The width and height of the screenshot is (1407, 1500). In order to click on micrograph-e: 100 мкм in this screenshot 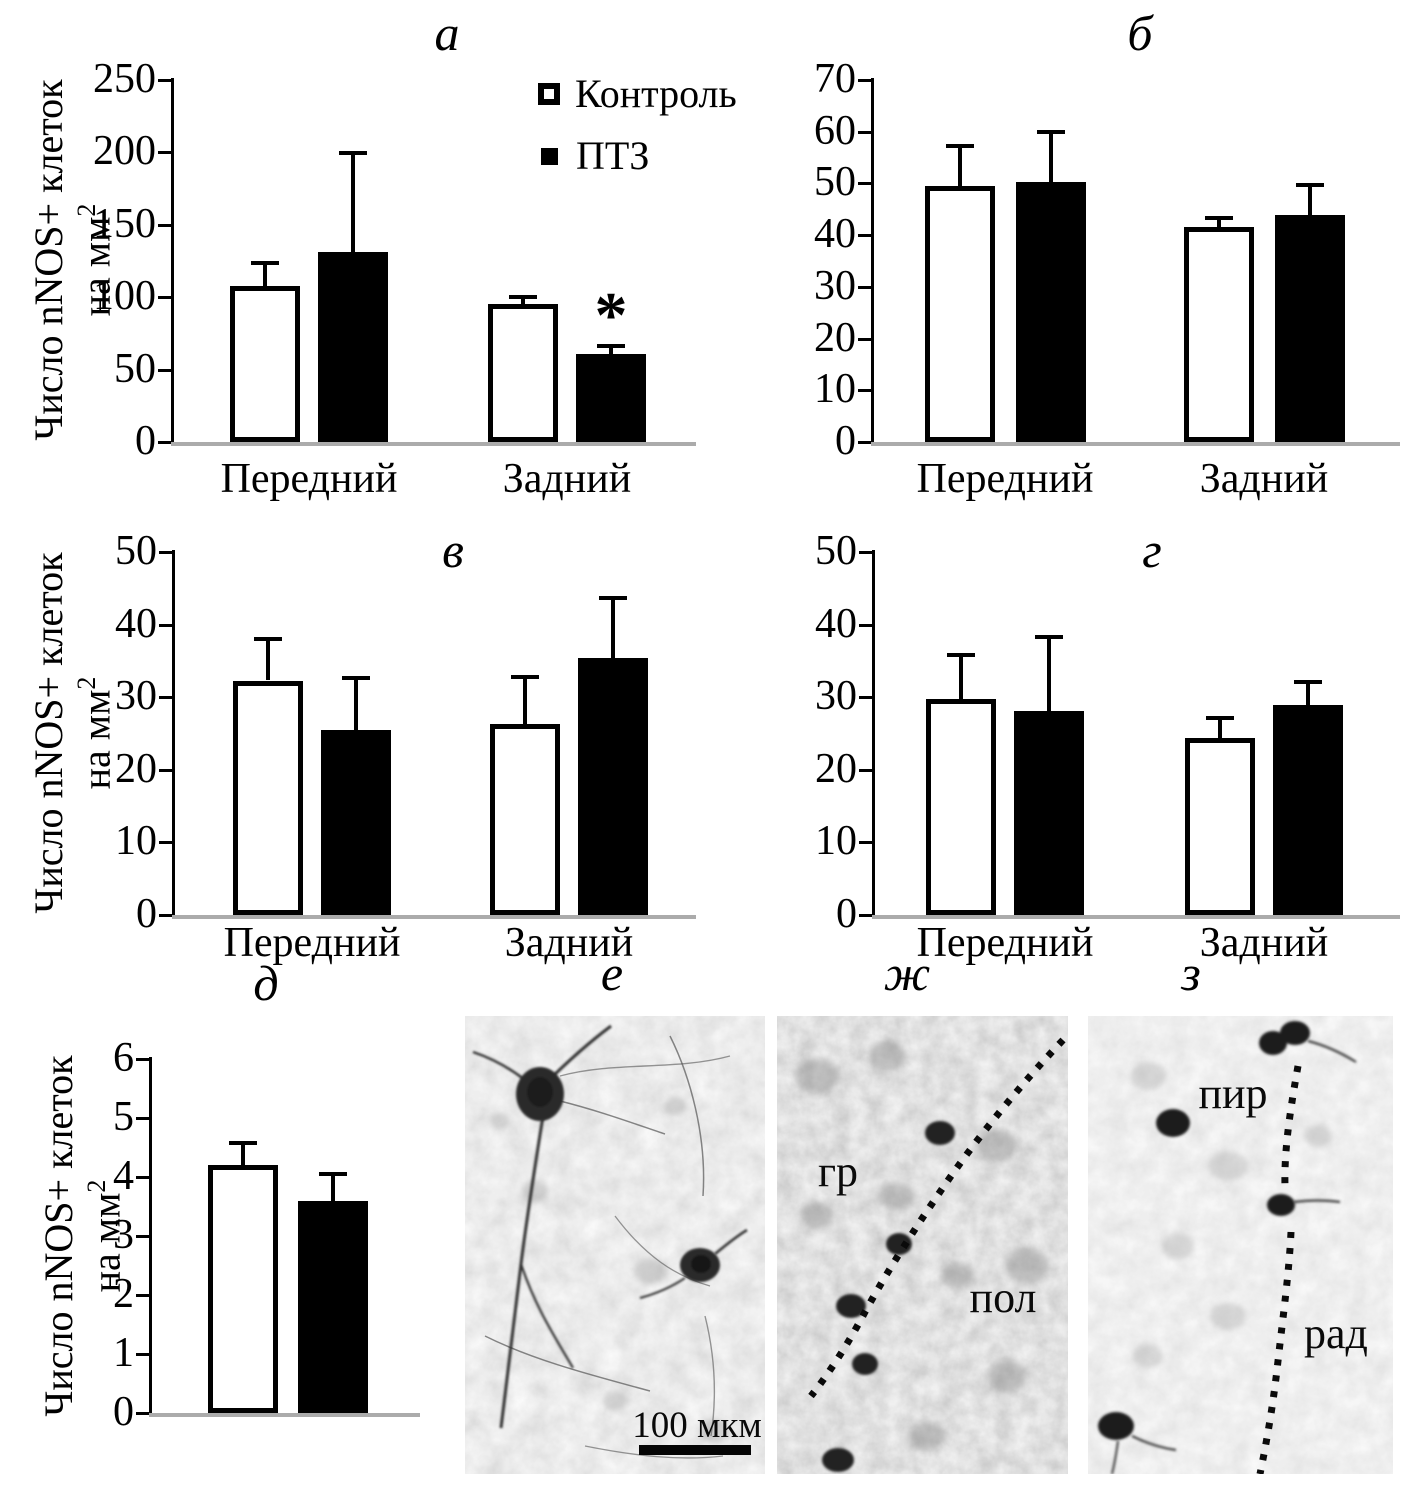, I will do `click(615, 1245)`.